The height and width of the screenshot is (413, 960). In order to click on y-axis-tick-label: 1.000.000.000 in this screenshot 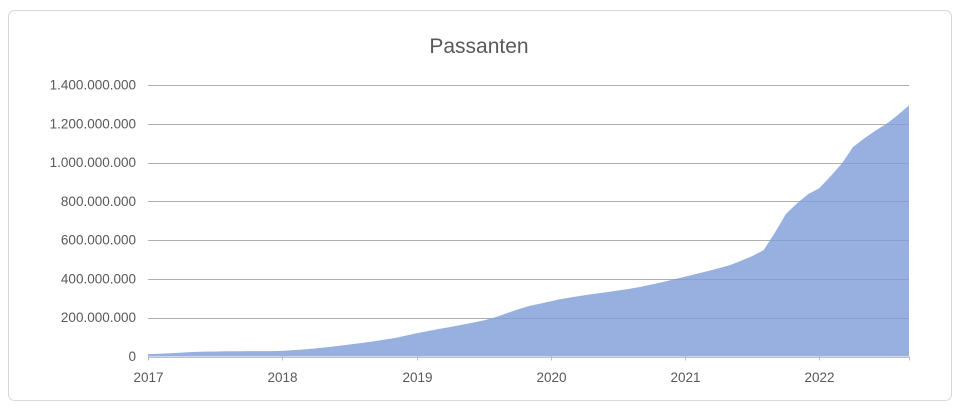, I will do `click(93, 162)`.